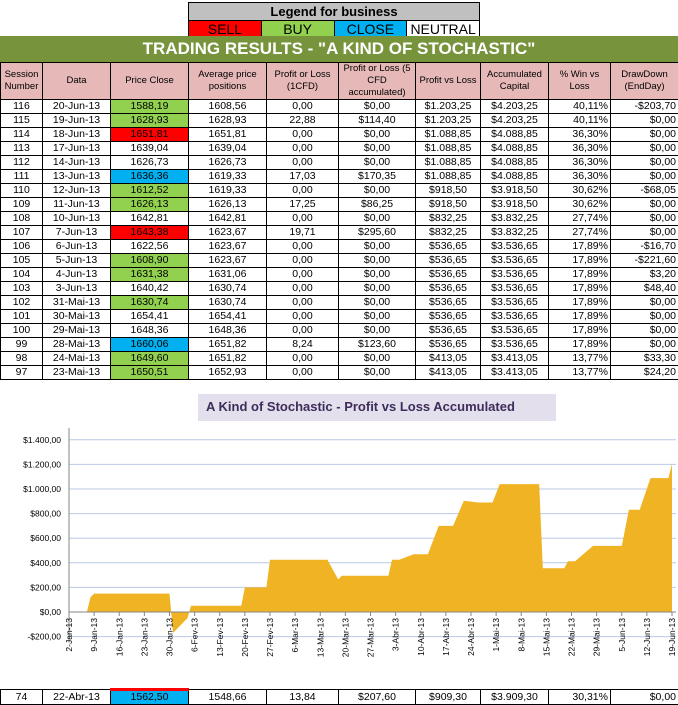  What do you see at coordinates (515, 205) in the screenshot?
I see `table-cell: $3.918,50` at bounding box center [515, 205].